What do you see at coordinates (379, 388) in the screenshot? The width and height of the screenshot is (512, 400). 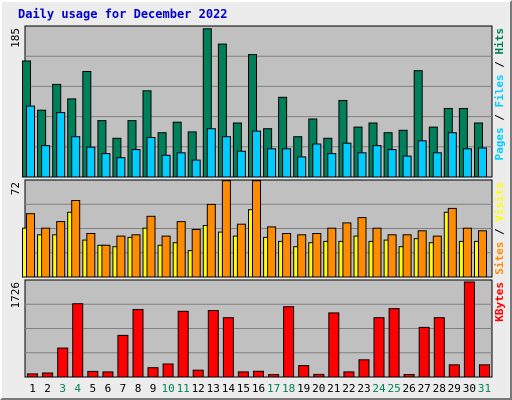 I see `day-label-24: 24` at bounding box center [379, 388].